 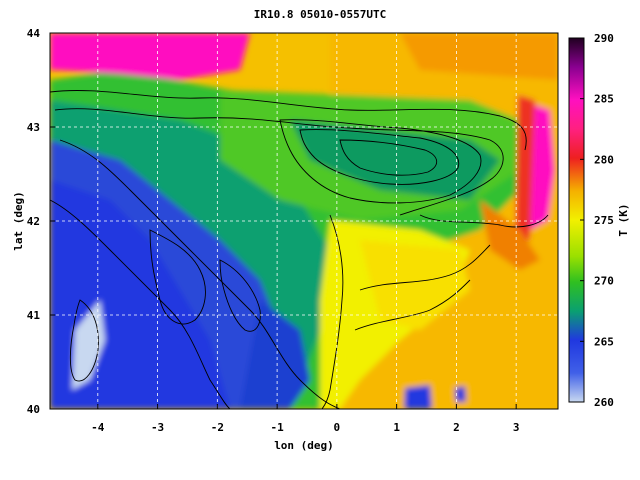 What do you see at coordinates (604, 341) in the screenshot?
I see `colorbar-tick-label: 265` at bounding box center [604, 341].